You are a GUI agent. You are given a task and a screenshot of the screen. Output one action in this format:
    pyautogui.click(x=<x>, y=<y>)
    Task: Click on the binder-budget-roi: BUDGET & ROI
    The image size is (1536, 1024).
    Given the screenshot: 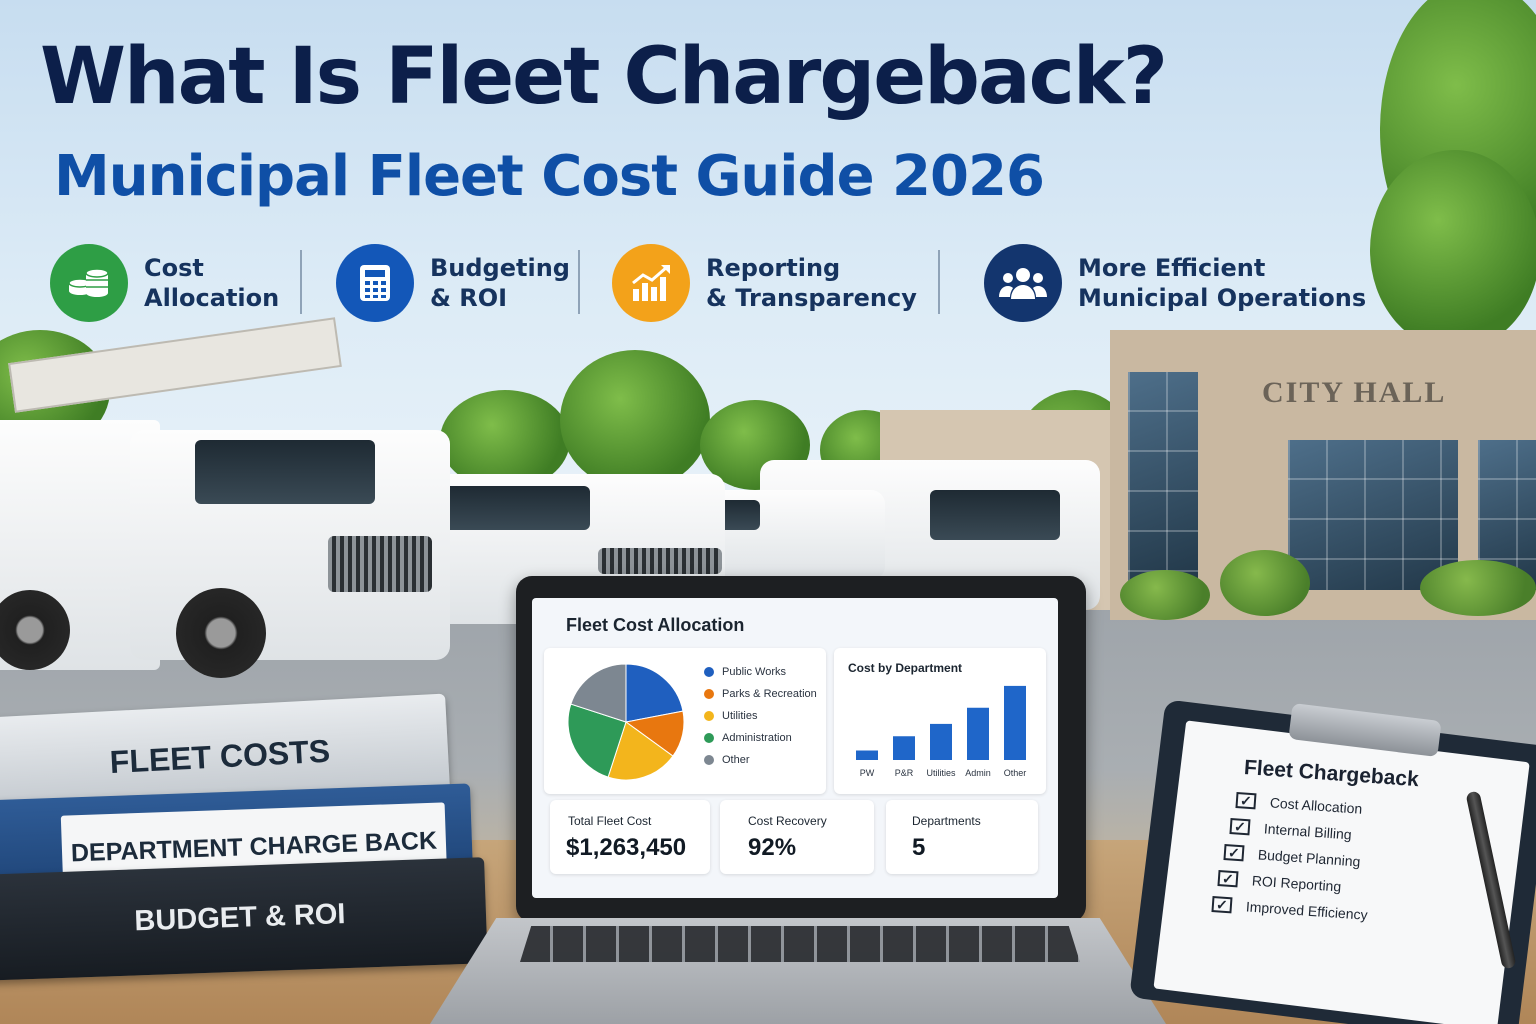 What is the action you would take?
    pyautogui.click(x=244, y=919)
    